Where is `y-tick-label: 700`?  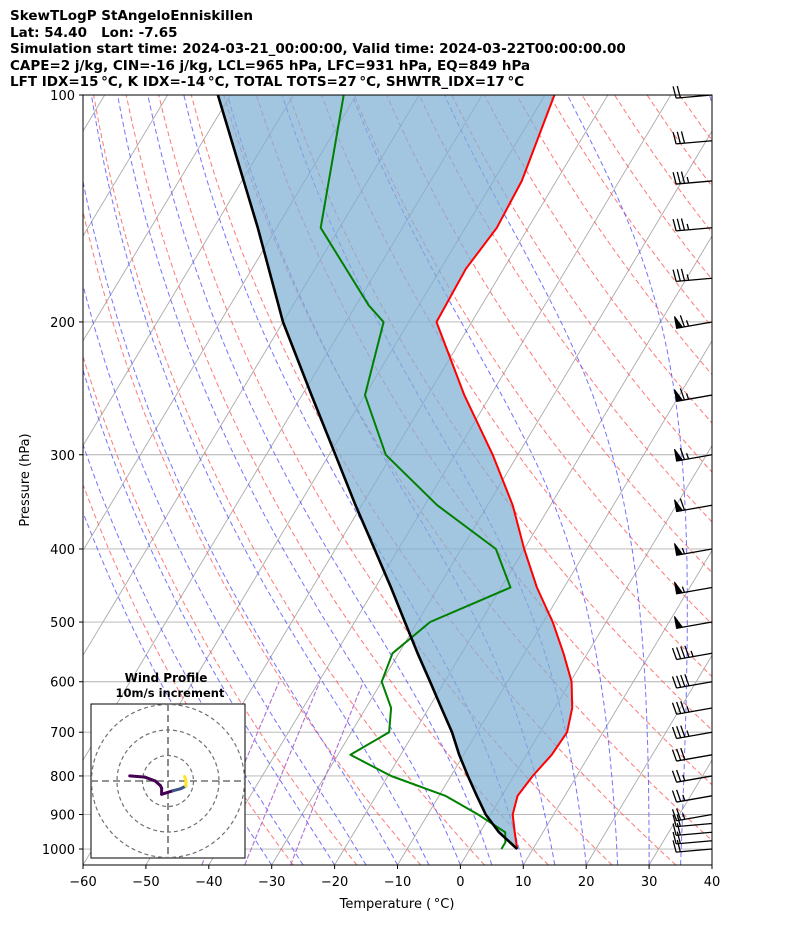 y-tick-label: 700 is located at coordinates (62, 733).